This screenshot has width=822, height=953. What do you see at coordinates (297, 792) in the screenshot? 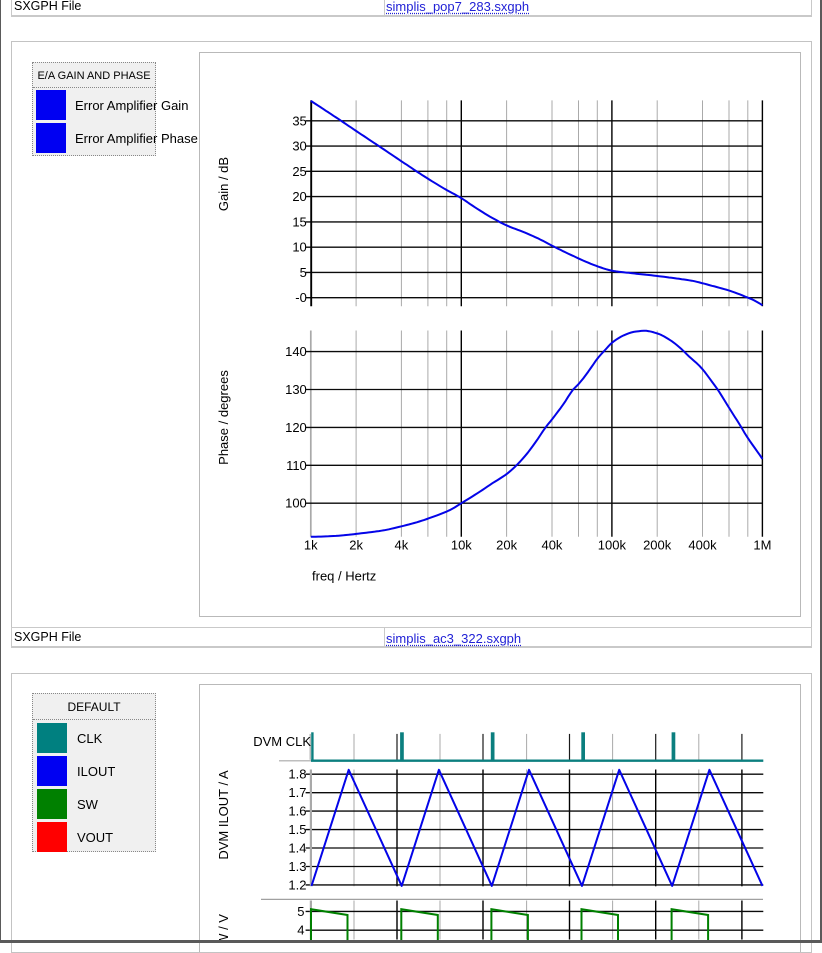
I see `svg-text: 1.7` at bounding box center [297, 792].